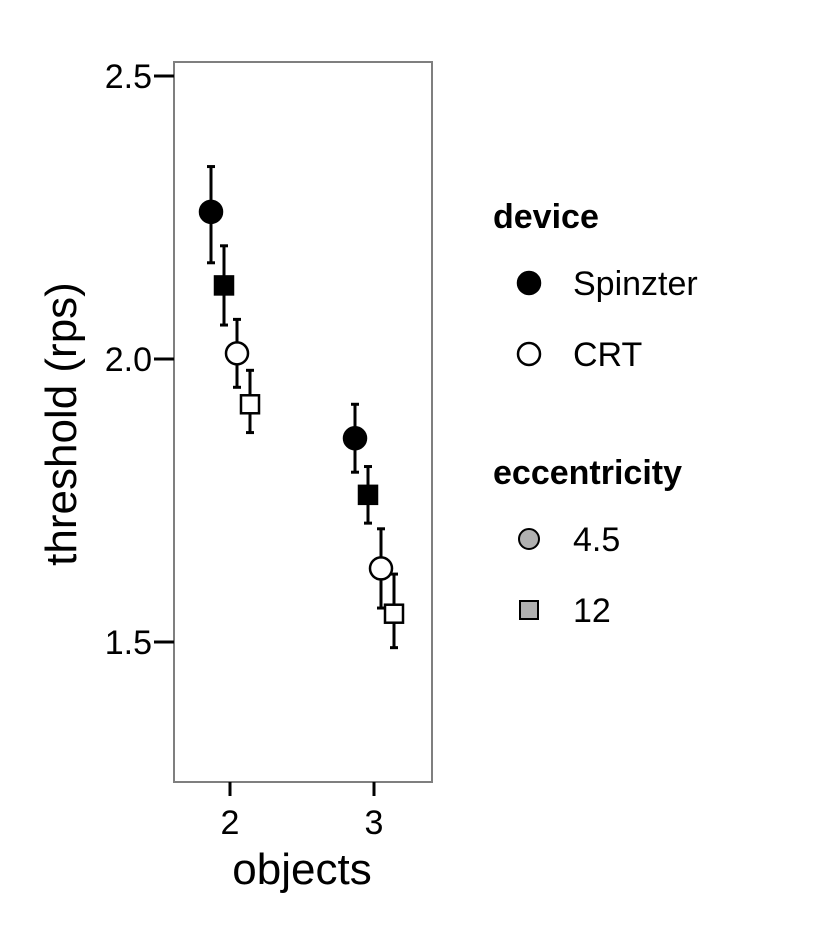  What do you see at coordinates (587, 473) in the screenshot?
I see `legend-title-eccentricity: eccentricity` at bounding box center [587, 473].